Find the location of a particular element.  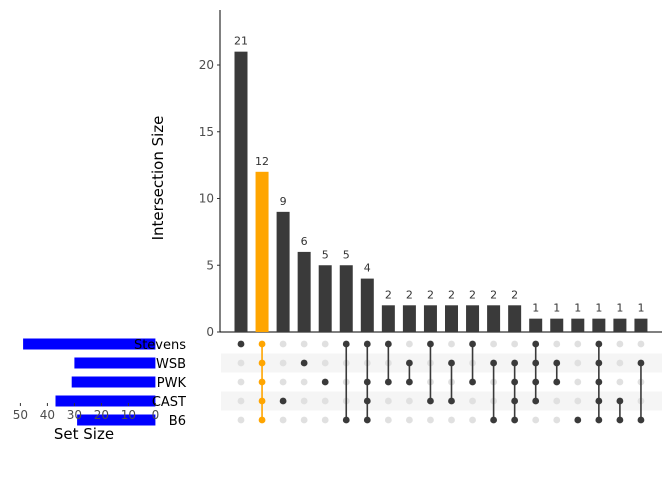

set-size-tick-label: 40 is located at coordinates (47, 415).